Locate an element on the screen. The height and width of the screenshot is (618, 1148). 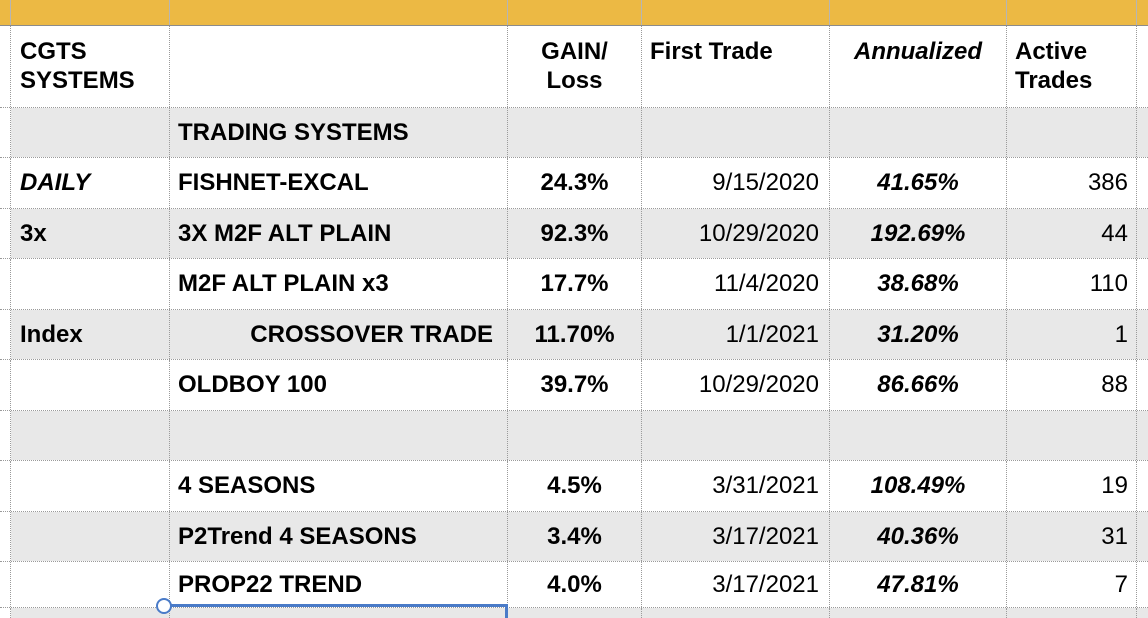
cell-gain: 4.5% is located at coordinates (575, 486).